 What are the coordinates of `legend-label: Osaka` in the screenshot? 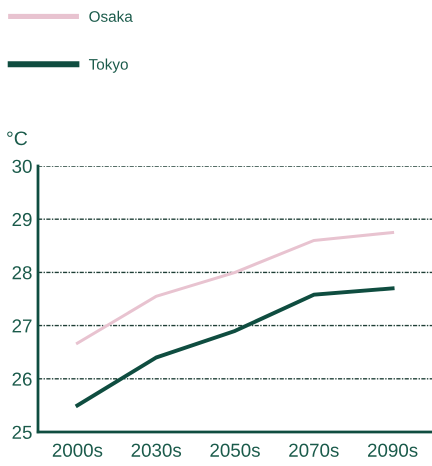 It's located at (111, 16).